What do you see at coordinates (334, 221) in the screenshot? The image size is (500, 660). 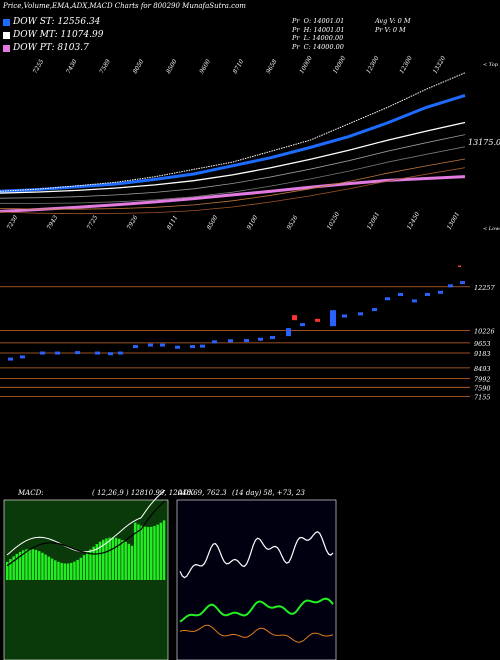 I see `bottom-tick-label: 10250` at bounding box center [334, 221].